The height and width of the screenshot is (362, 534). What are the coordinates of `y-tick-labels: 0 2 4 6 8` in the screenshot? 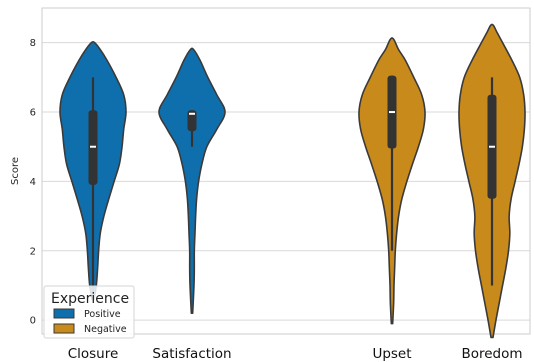 It's located at (33, 182).